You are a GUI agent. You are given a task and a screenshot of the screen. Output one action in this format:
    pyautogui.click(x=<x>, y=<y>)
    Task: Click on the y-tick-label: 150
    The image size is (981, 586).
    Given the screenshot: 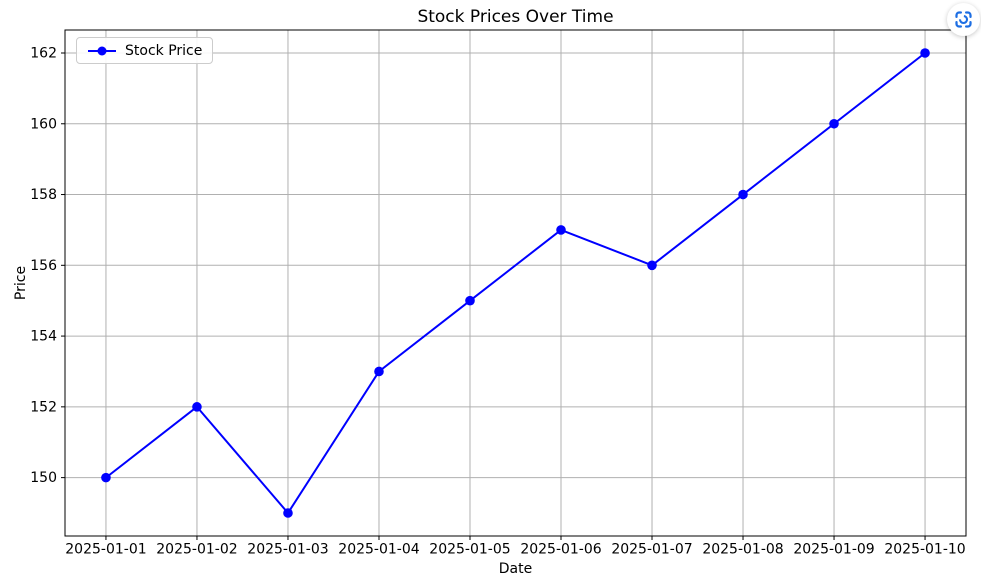 What is the action you would take?
    pyautogui.click(x=43, y=478)
    